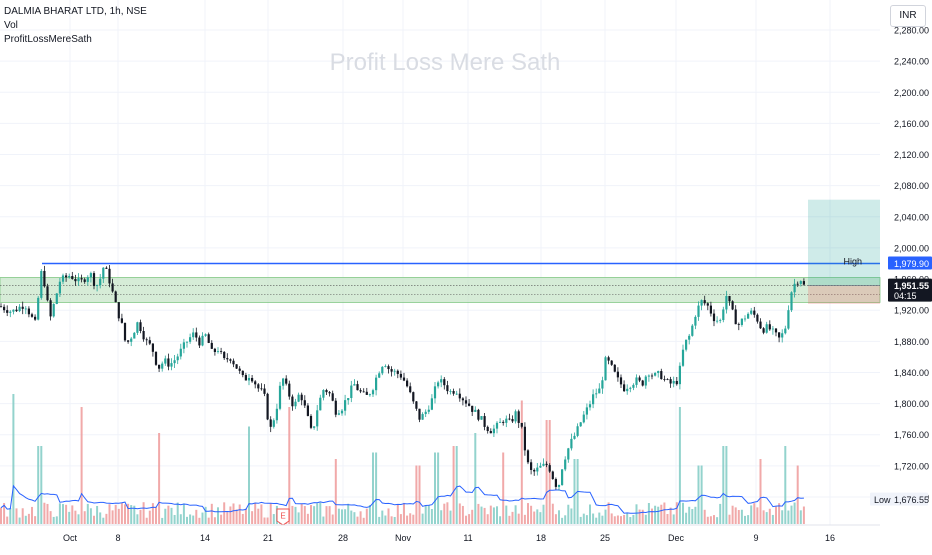 This screenshot has width=932, height=555. Describe the element at coordinates (911, 186) in the screenshot. I see `price-tick-label: 2,080.00` at that location.